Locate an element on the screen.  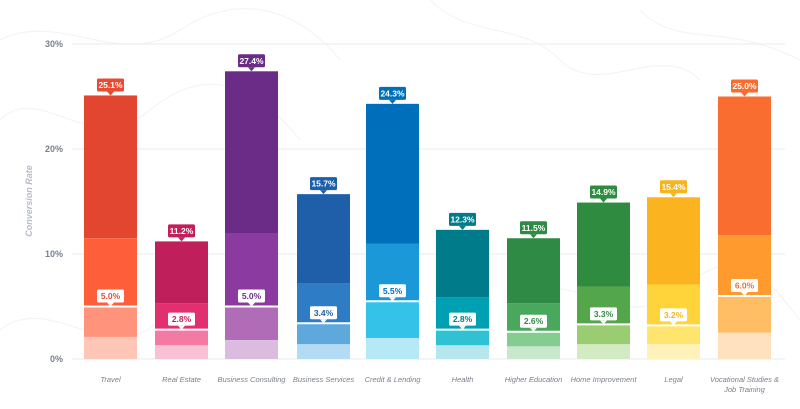
median-value-label: 3.2% is located at coordinates (673, 317).